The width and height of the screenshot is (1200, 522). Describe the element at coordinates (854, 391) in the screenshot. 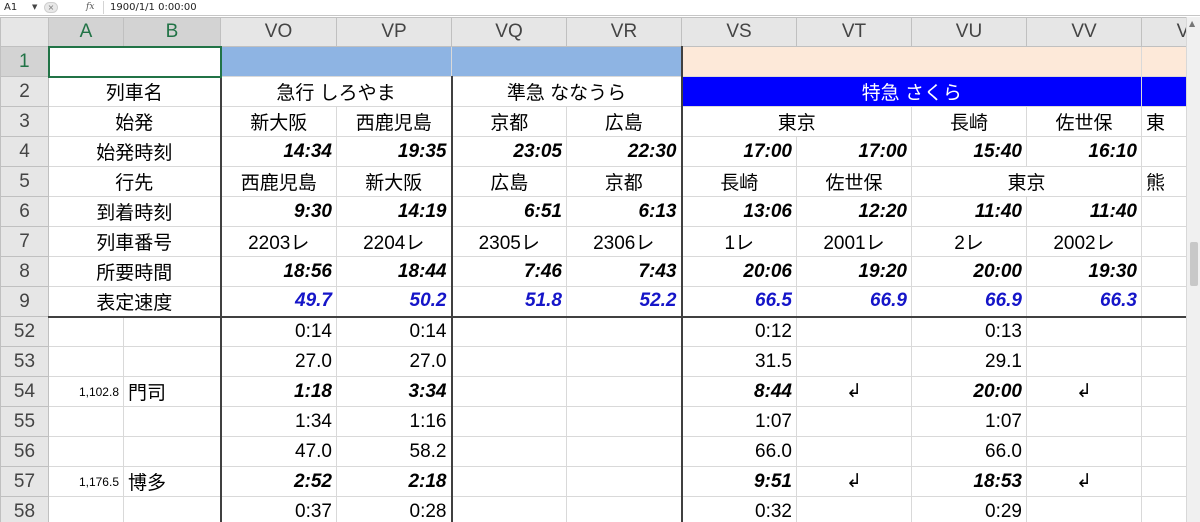

I see `cell-vt-54: ↲` at that location.